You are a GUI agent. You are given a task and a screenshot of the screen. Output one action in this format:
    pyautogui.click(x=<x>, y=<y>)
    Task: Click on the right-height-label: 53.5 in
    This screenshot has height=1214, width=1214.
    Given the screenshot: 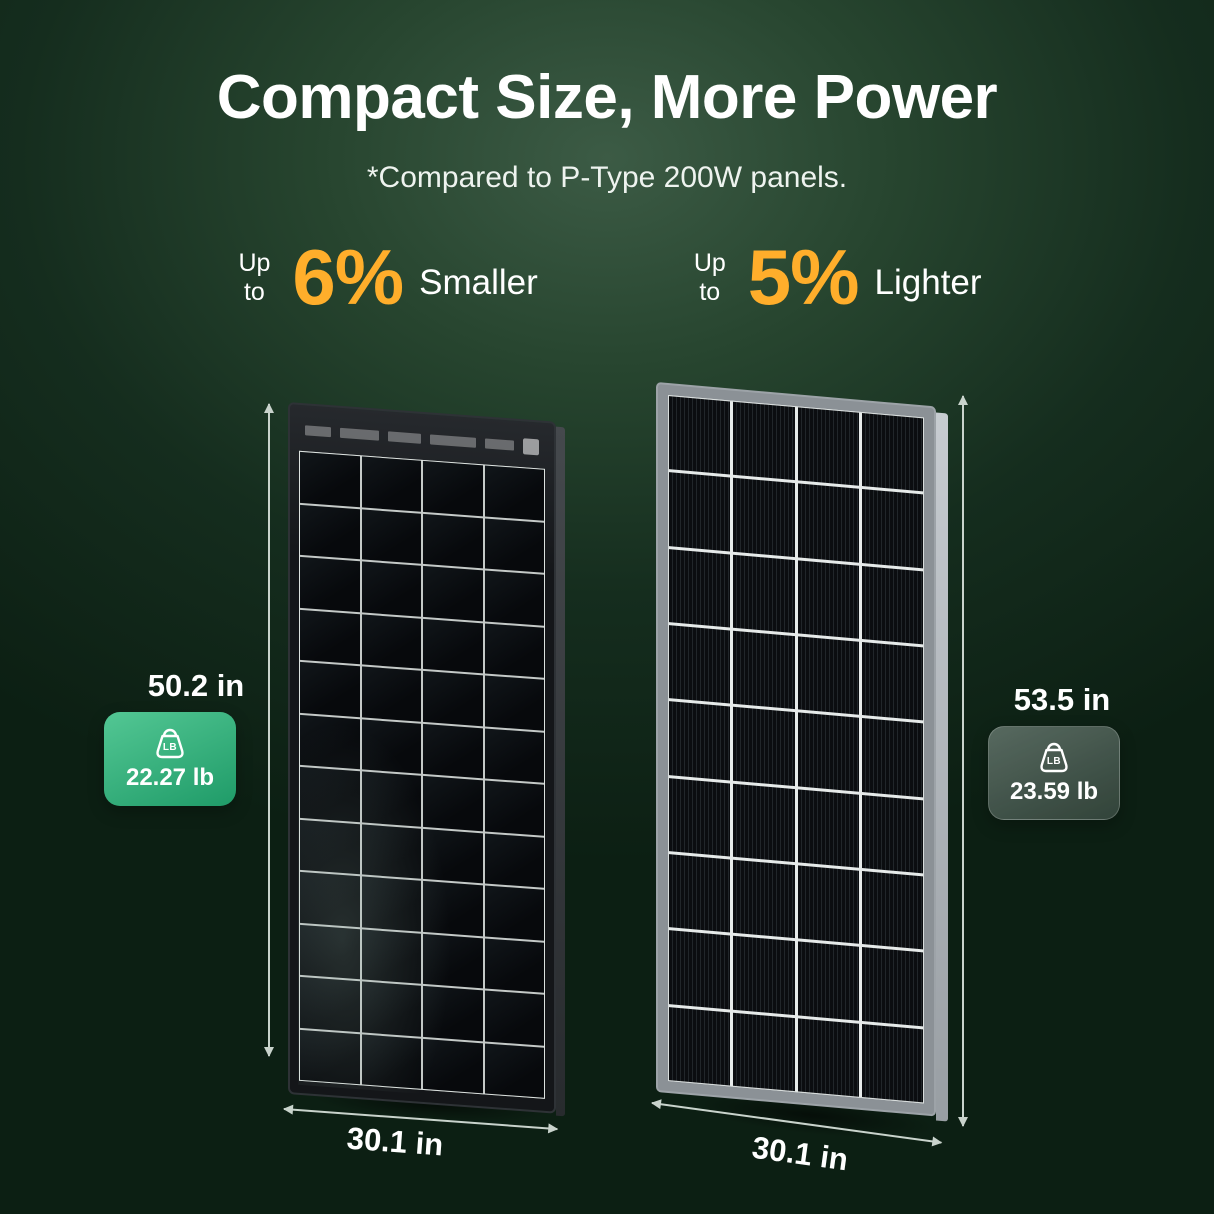 What is the action you would take?
    pyautogui.click(x=1062, y=699)
    